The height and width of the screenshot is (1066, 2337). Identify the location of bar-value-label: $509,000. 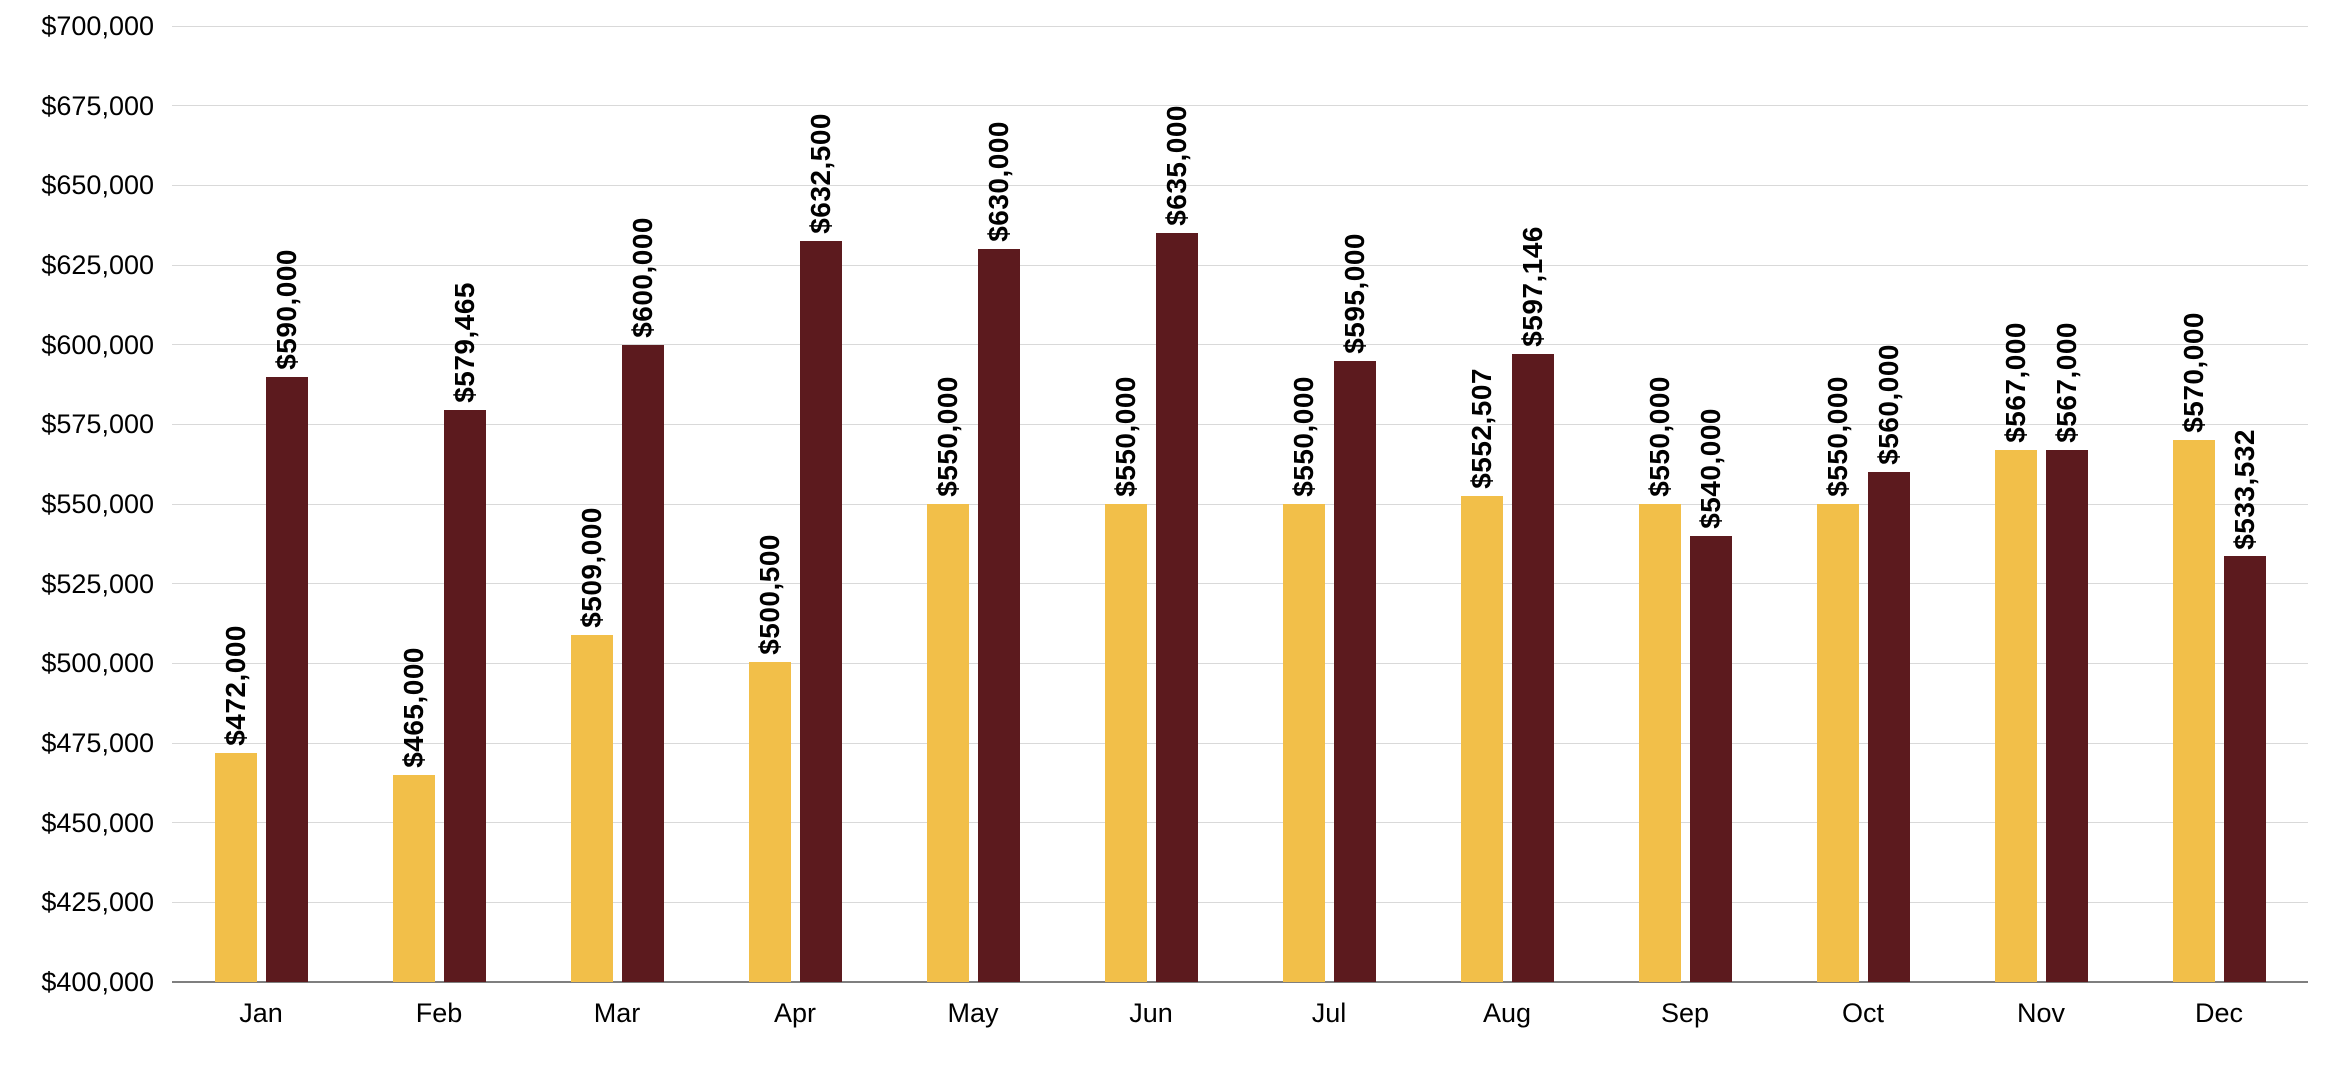
(591, 567).